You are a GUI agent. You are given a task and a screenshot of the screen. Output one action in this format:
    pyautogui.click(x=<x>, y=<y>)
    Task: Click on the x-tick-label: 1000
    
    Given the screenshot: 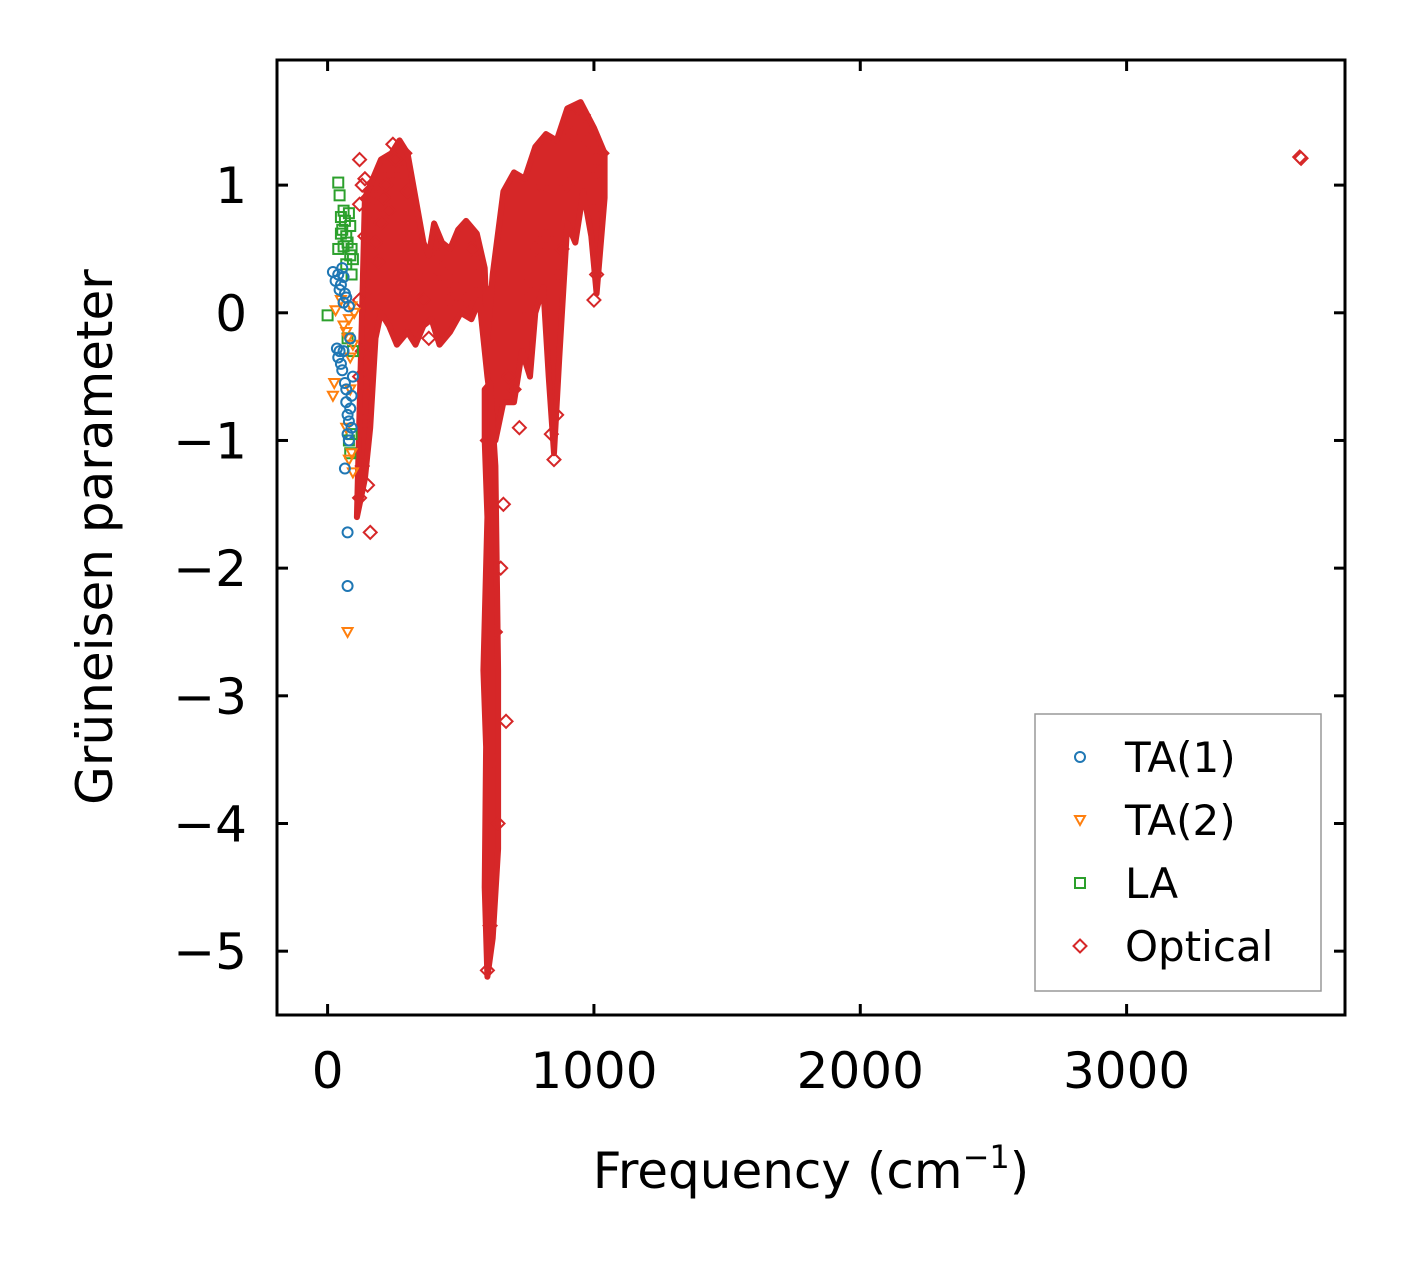 What is the action you would take?
    pyautogui.click(x=593, y=1071)
    